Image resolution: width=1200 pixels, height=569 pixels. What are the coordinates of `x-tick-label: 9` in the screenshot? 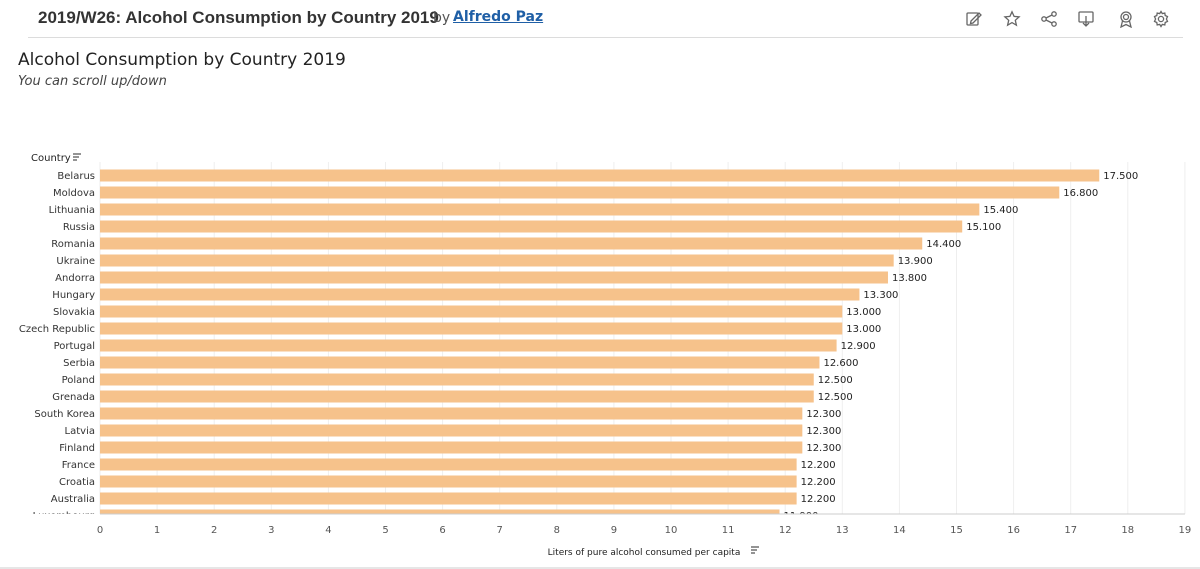 It's located at (614, 530).